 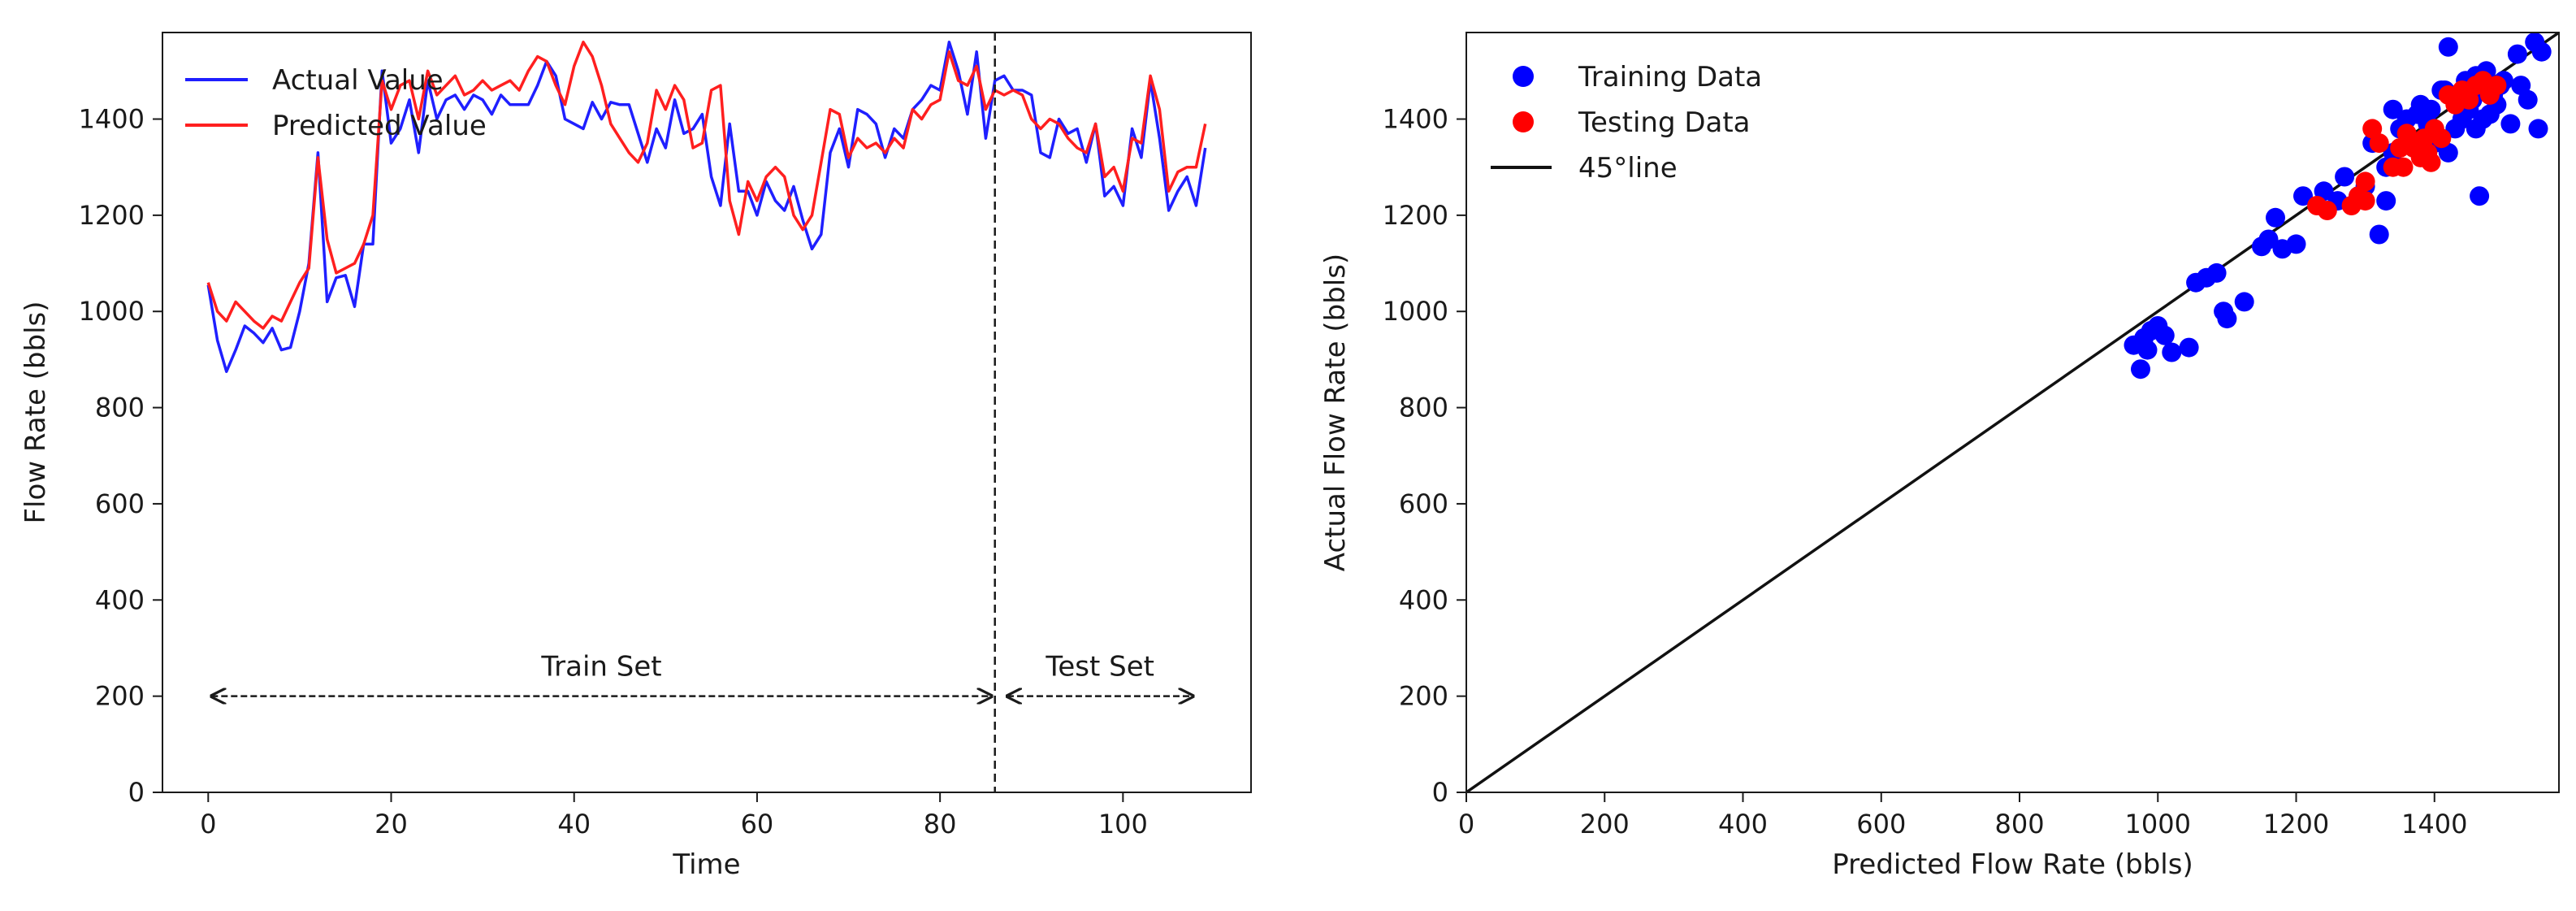 What do you see at coordinates (2434, 824) in the screenshot?
I see `x-tick-label: 1400` at bounding box center [2434, 824].